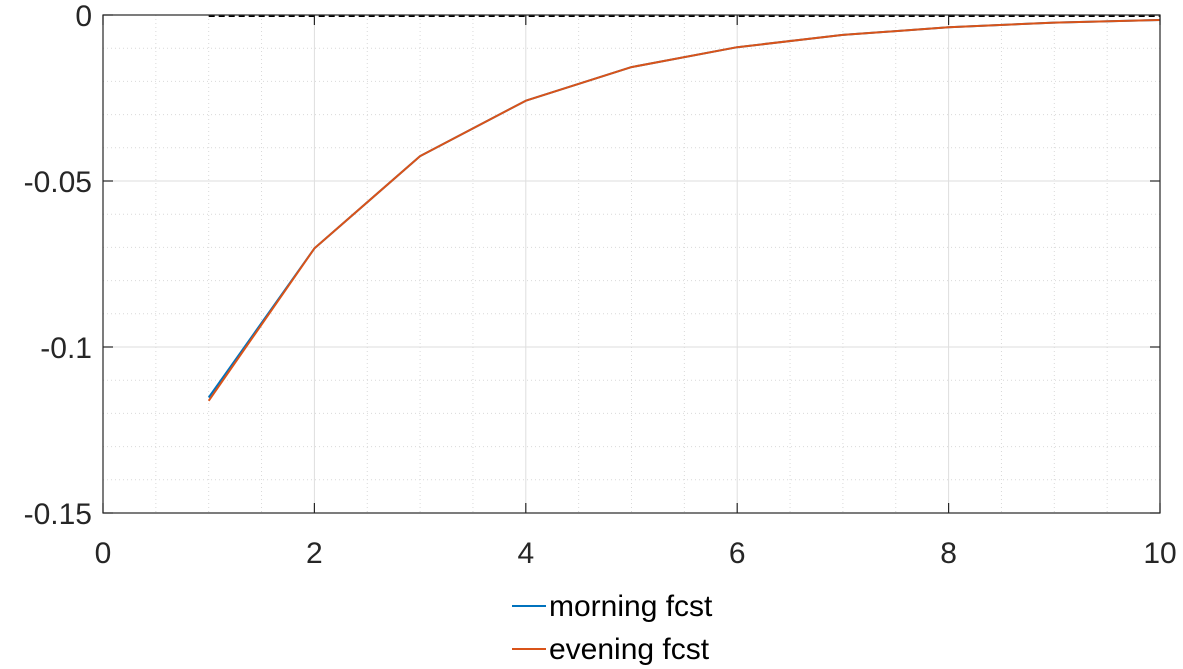  What do you see at coordinates (314, 553) in the screenshot?
I see `x-tick-label: 2` at bounding box center [314, 553].